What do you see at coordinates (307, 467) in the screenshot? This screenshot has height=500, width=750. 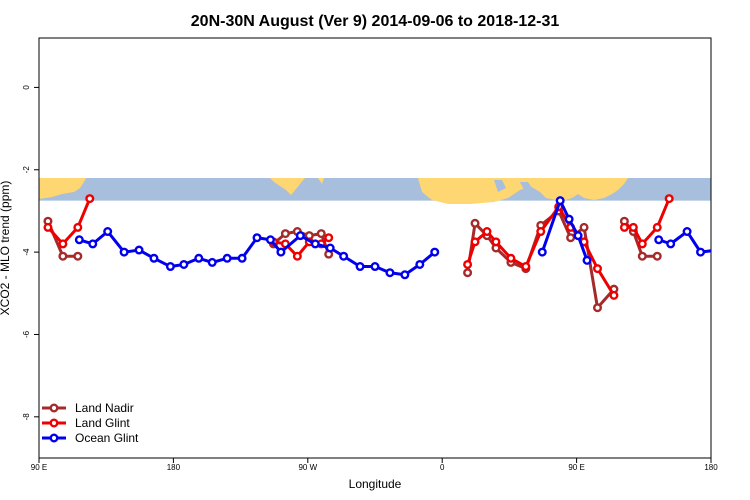 I see `x-tick-label: 90 W` at bounding box center [307, 467].